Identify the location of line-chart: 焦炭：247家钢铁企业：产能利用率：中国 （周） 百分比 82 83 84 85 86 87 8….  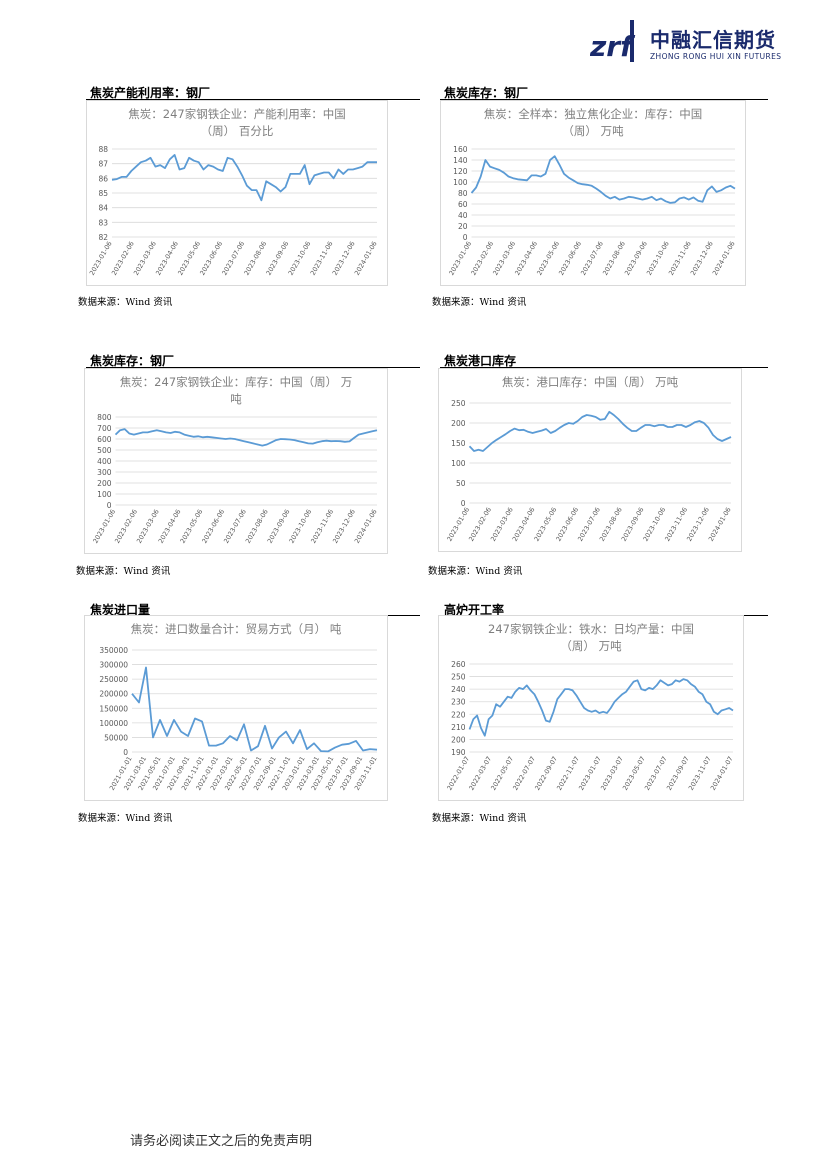
(233, 192).